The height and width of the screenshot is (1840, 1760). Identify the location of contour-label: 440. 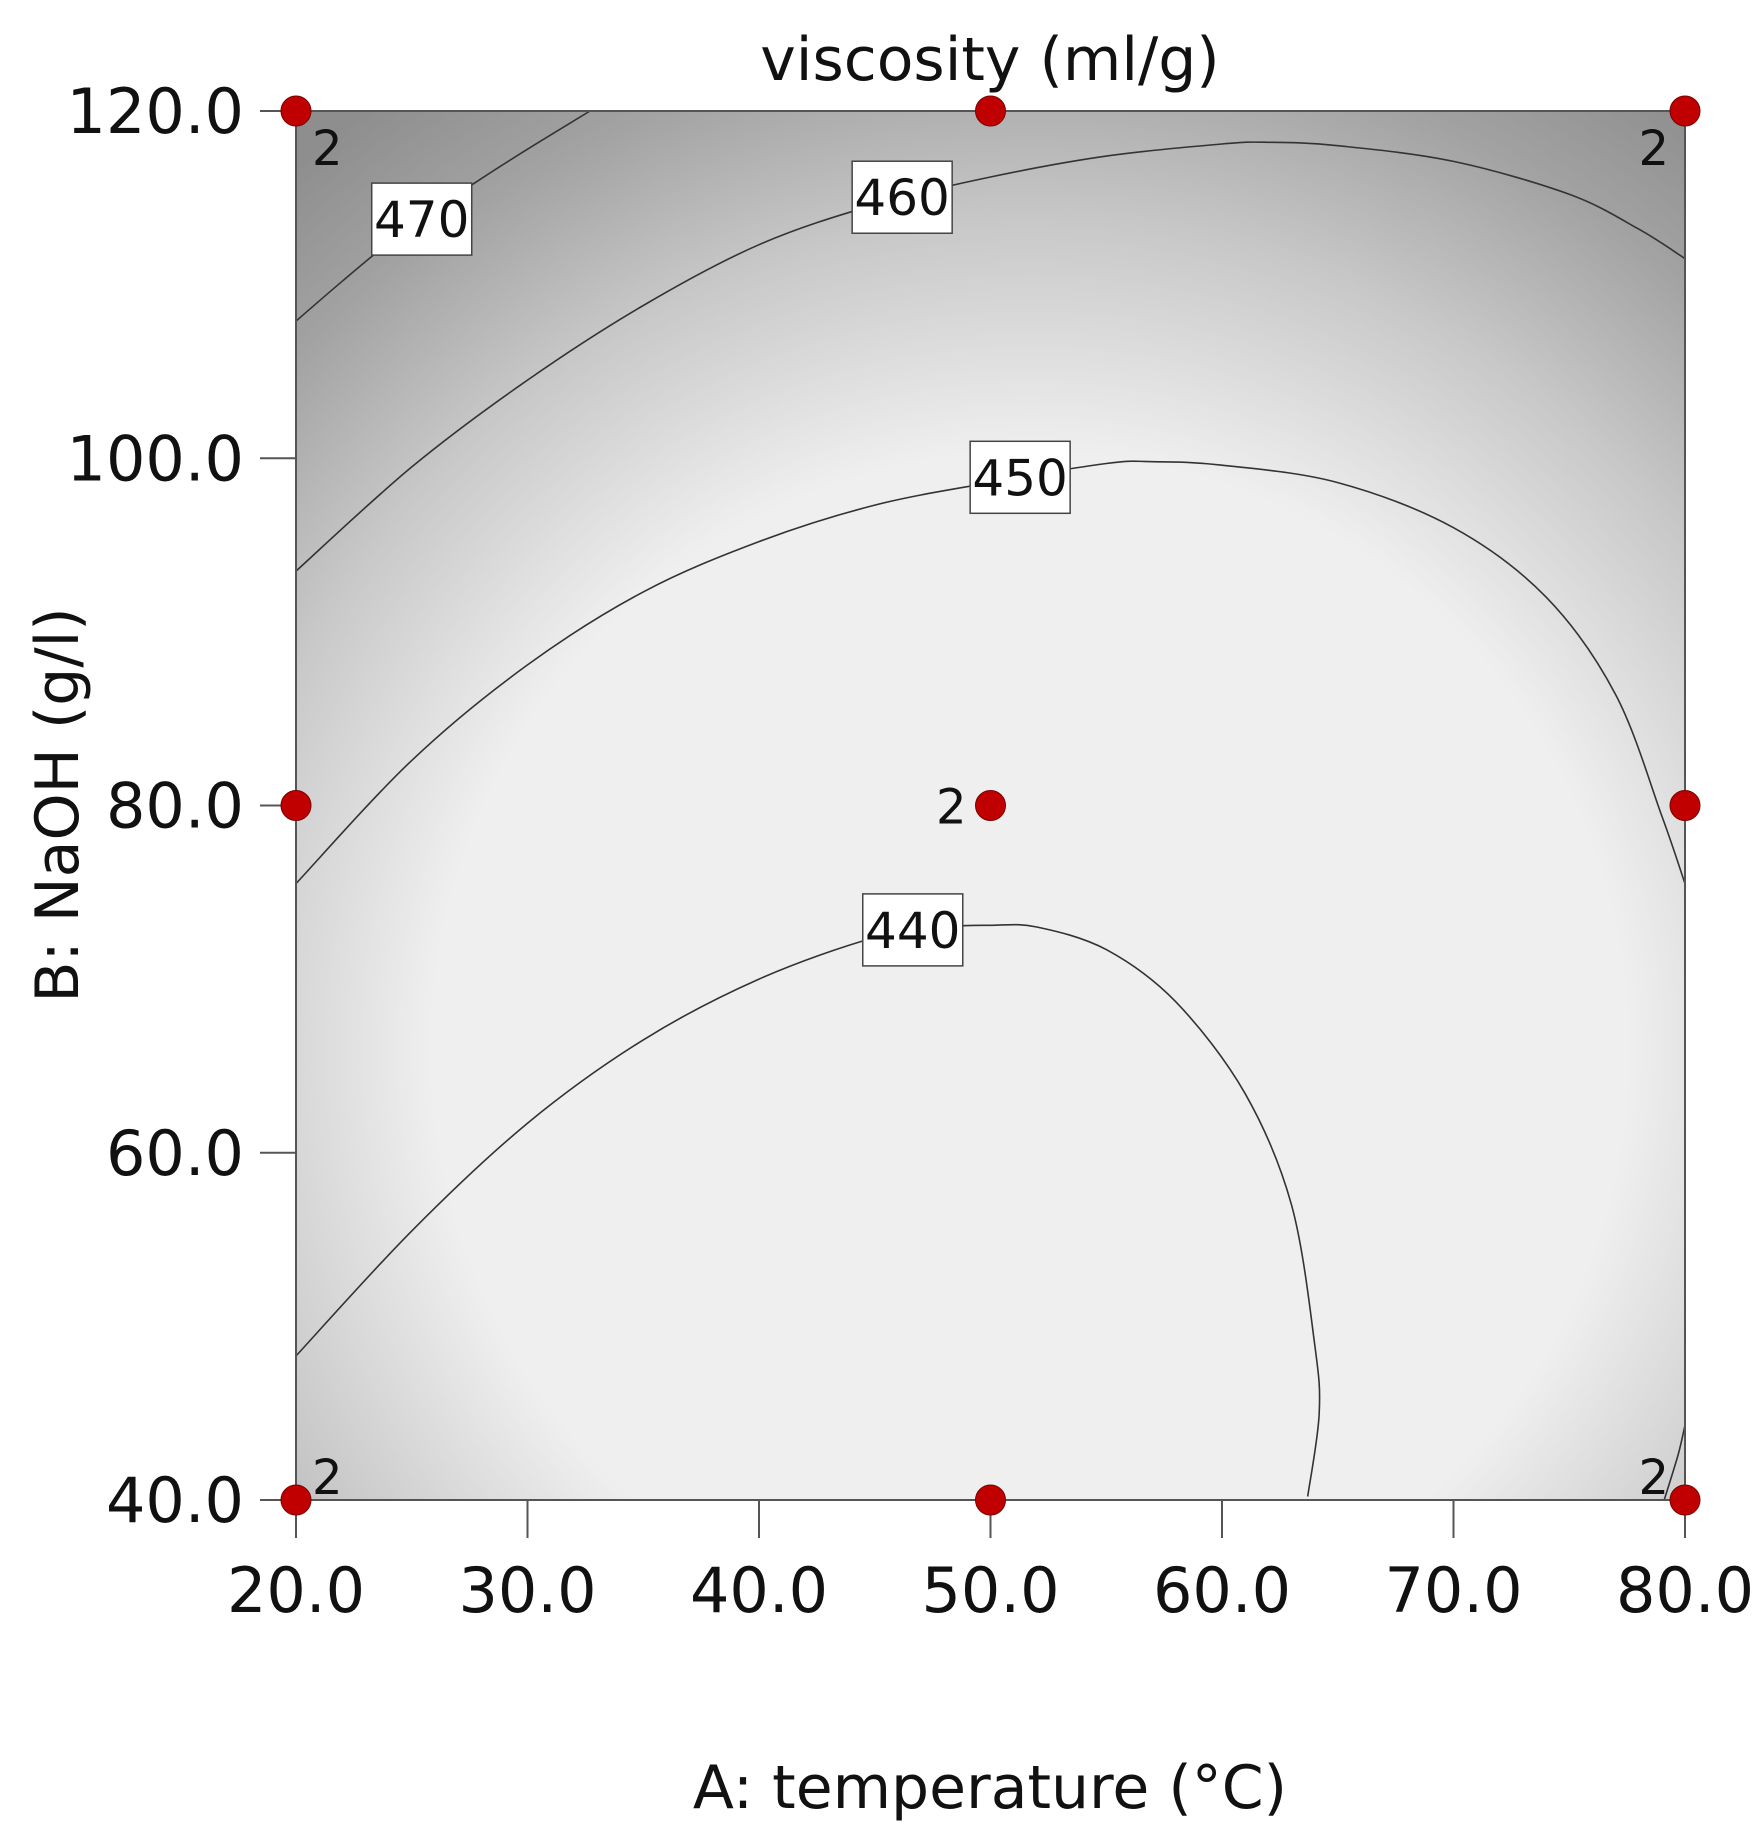
(912, 931).